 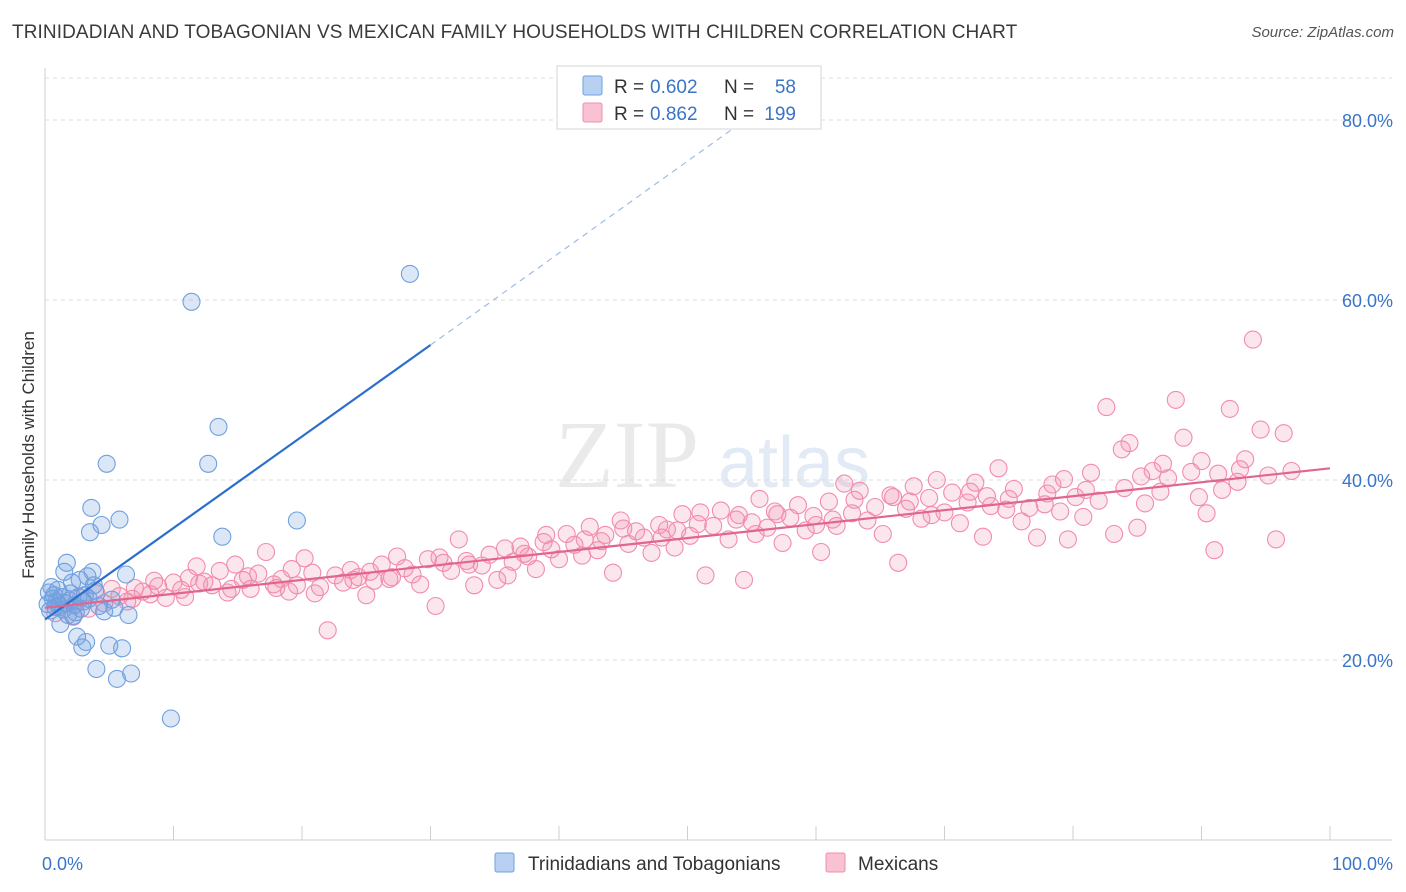 I want to click on y-axis-label-wrap: Family Households with Children, so click(x=27, y=455).